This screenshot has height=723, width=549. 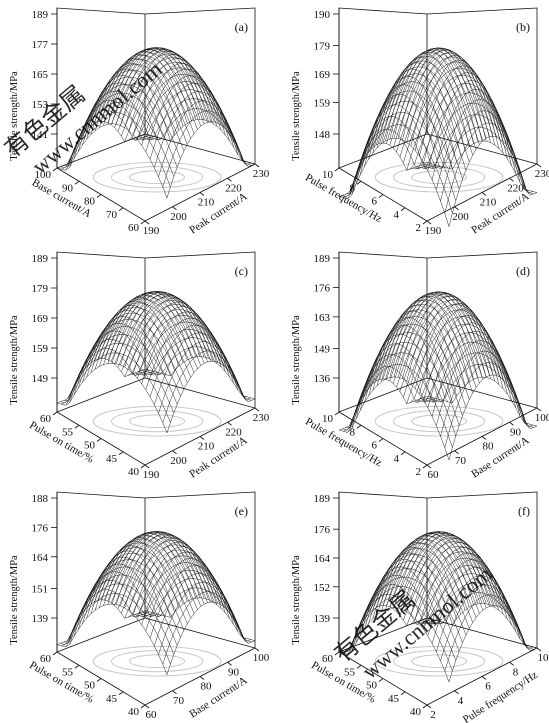 I want to click on x-tick-label: 80, so click(x=207, y=687).